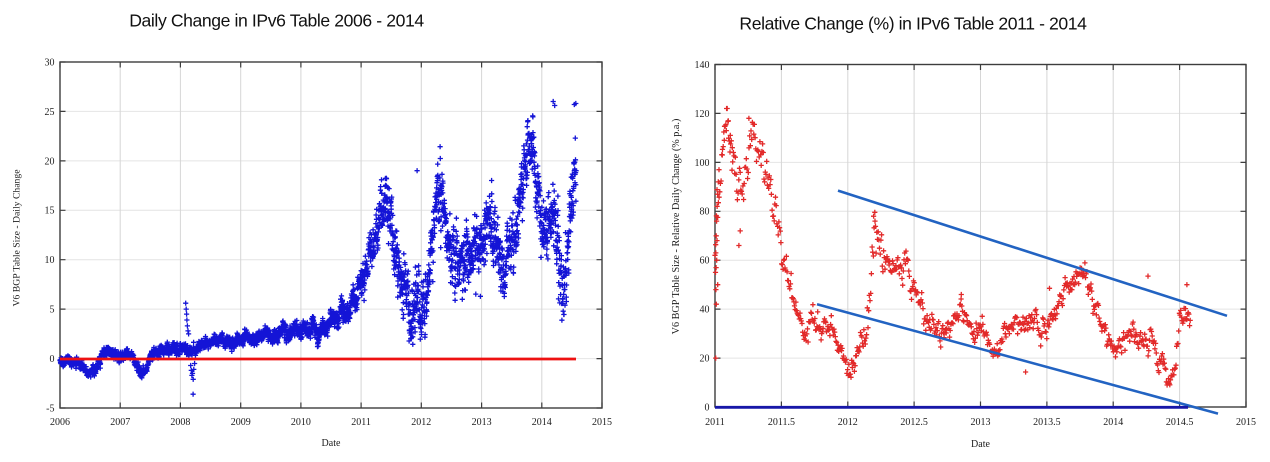 The width and height of the screenshot is (1270, 462). Describe the element at coordinates (702, 163) in the screenshot. I see `svg-text: 100` at that location.